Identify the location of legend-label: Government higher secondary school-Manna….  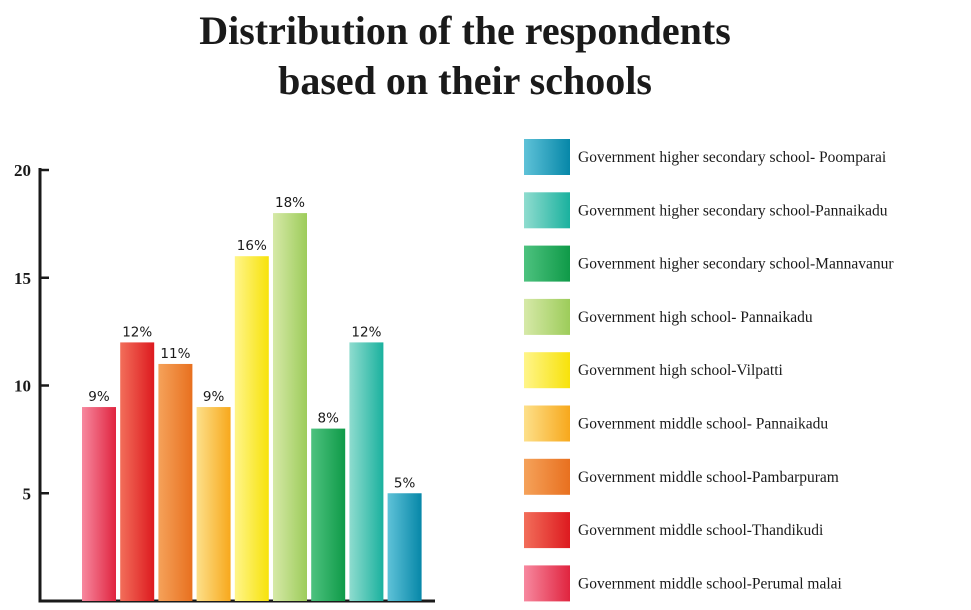
(736, 264).